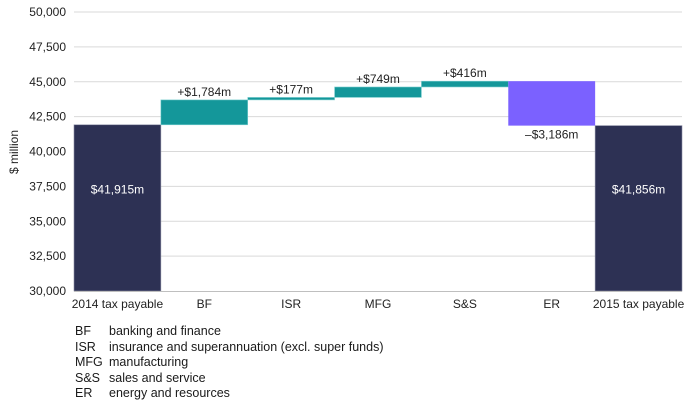  What do you see at coordinates (117, 189) in the screenshot?
I see `total-value-label: $41,915m` at bounding box center [117, 189].